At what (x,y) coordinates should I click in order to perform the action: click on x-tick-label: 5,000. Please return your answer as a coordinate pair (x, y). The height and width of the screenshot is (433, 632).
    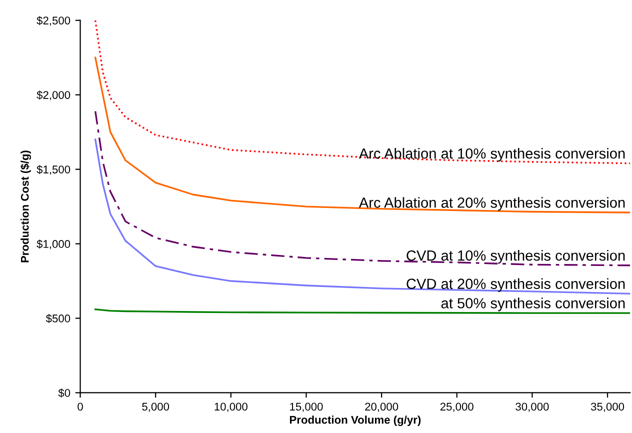
    Looking at the image, I should click on (156, 407).